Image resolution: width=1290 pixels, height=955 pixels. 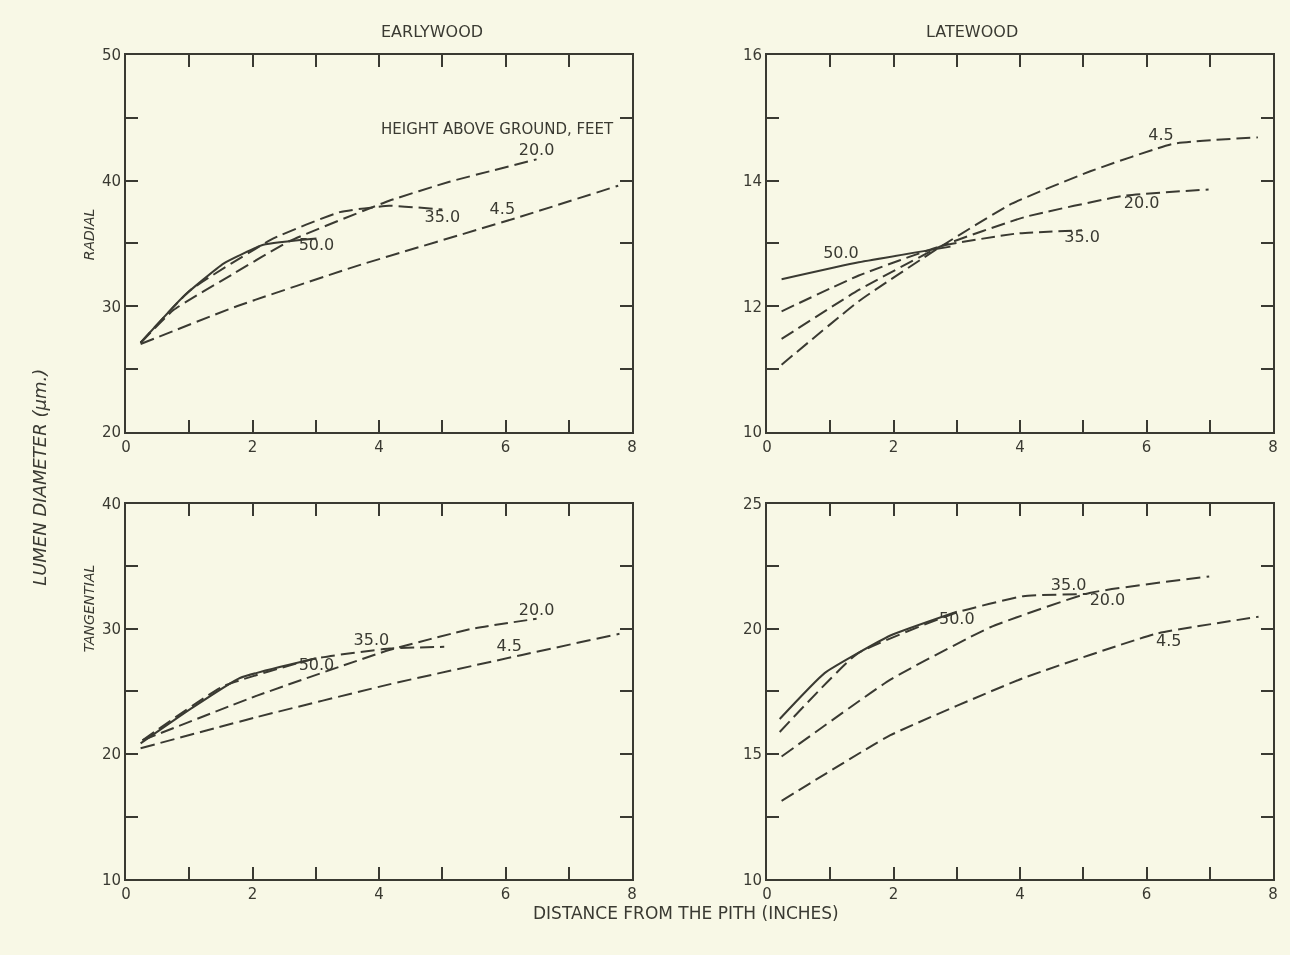 I want to click on text: LUMEN DIAMETER (μm.), so click(x=39, y=477).